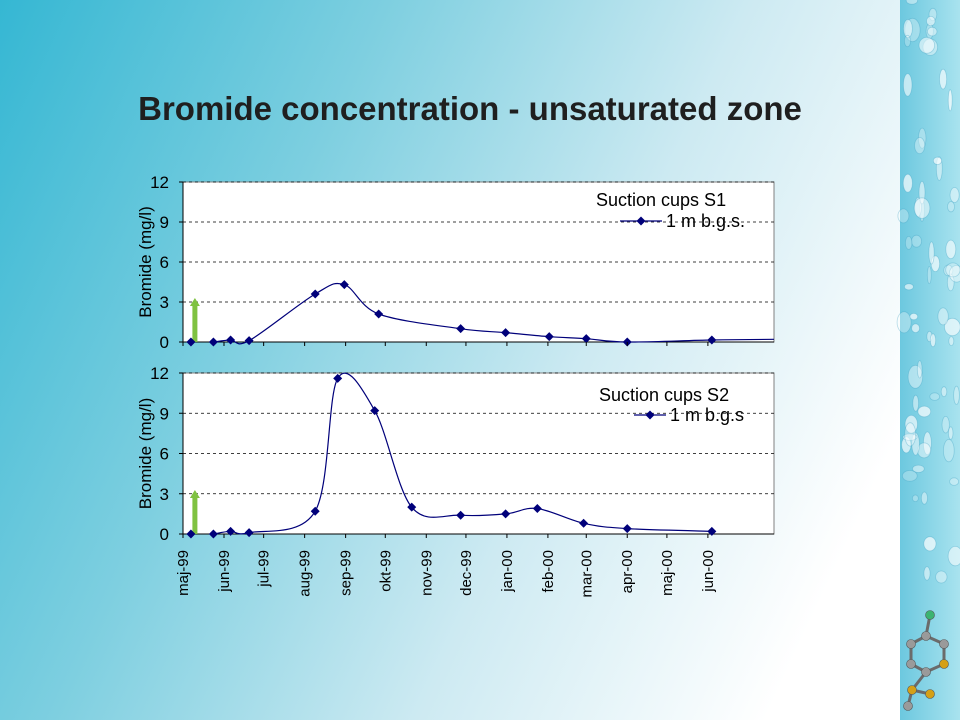  I want to click on x-tick-label: jan-00, so click(507, 571).